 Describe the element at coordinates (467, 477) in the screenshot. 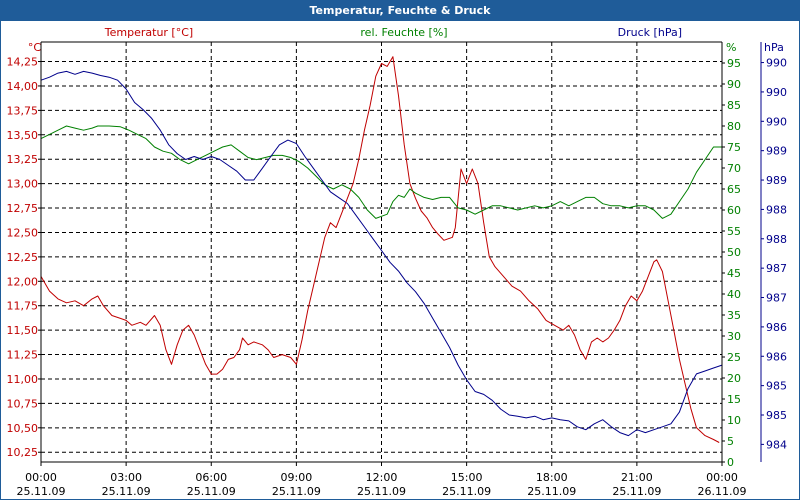

I see `tick-label-time: 15:00` at that location.